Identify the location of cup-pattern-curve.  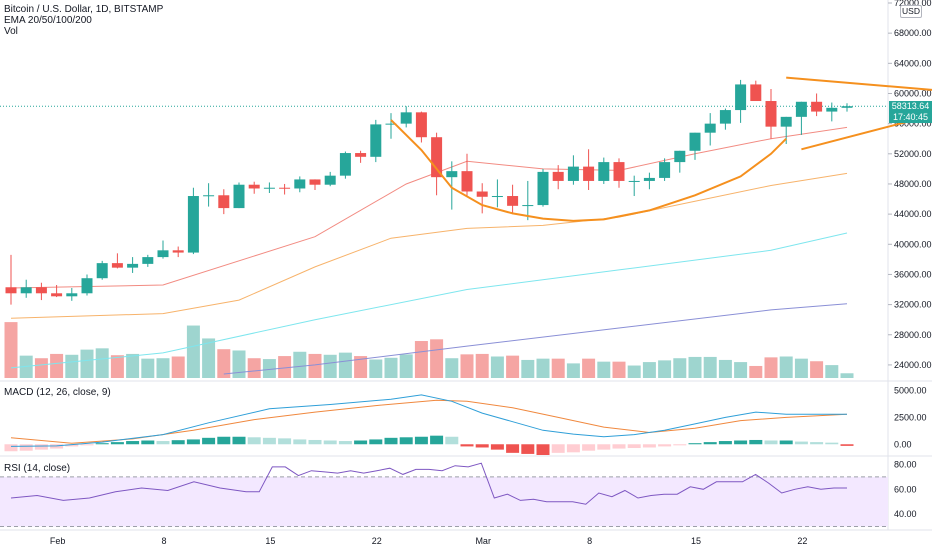
(588, 170).